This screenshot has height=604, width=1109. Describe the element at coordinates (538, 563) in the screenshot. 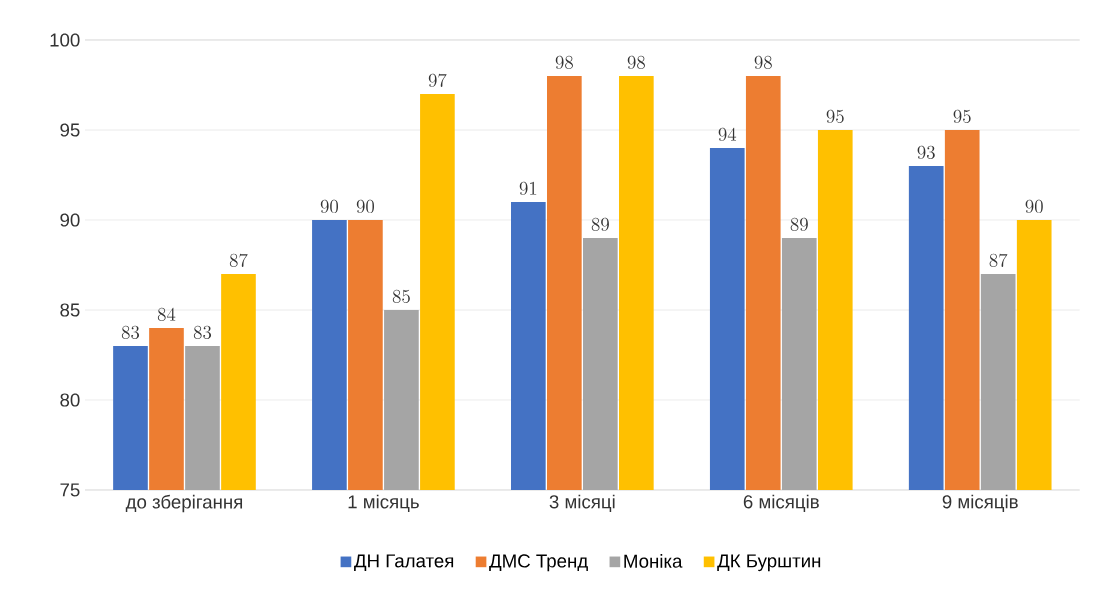

I see `legend-label: ДМС Тренд` at that location.